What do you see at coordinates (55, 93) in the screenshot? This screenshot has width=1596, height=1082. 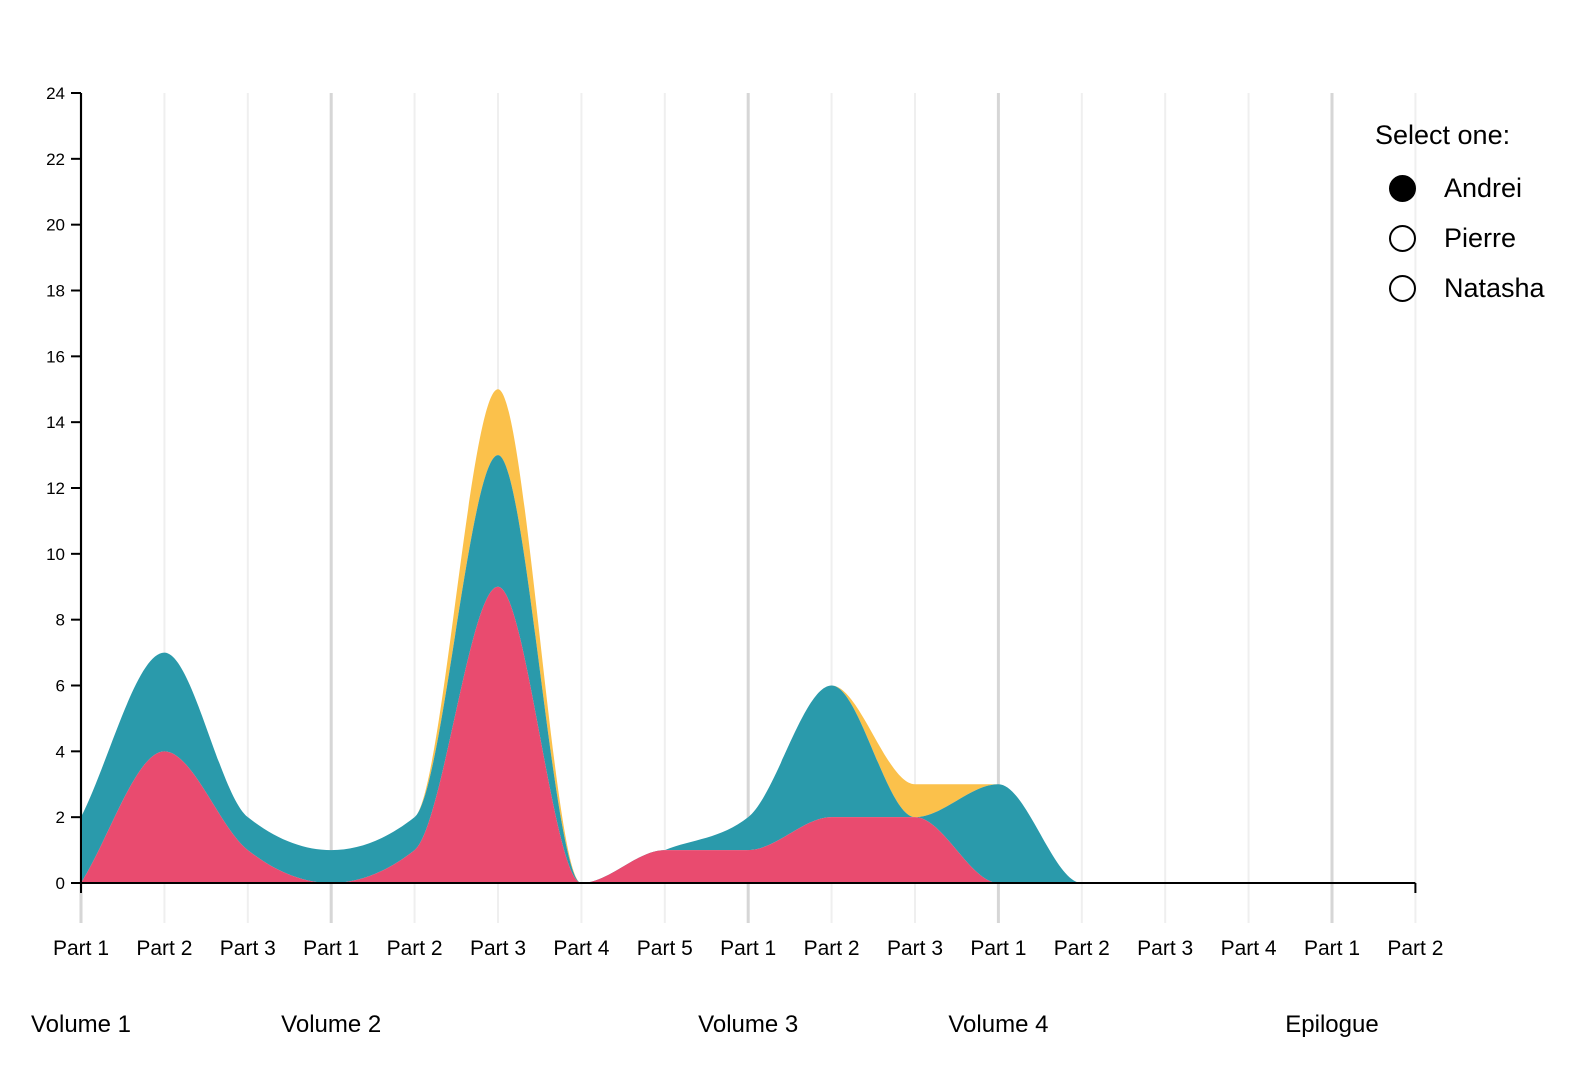 I see `y-tick-label: 24` at bounding box center [55, 93].